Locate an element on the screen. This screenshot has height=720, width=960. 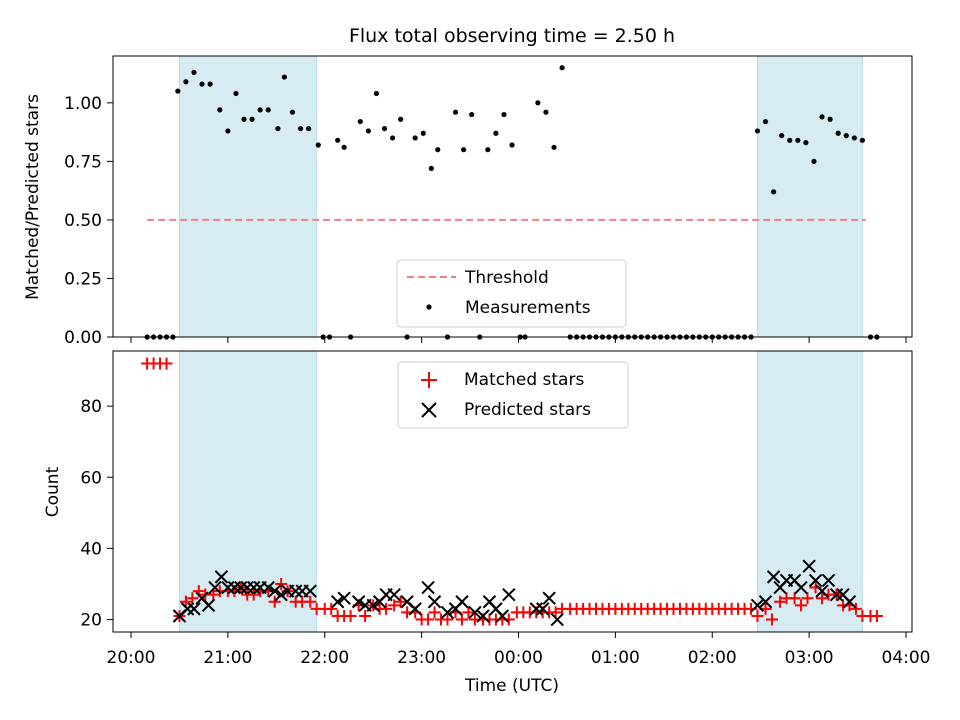
x-tick-label: 03:00 is located at coordinates (809, 658).